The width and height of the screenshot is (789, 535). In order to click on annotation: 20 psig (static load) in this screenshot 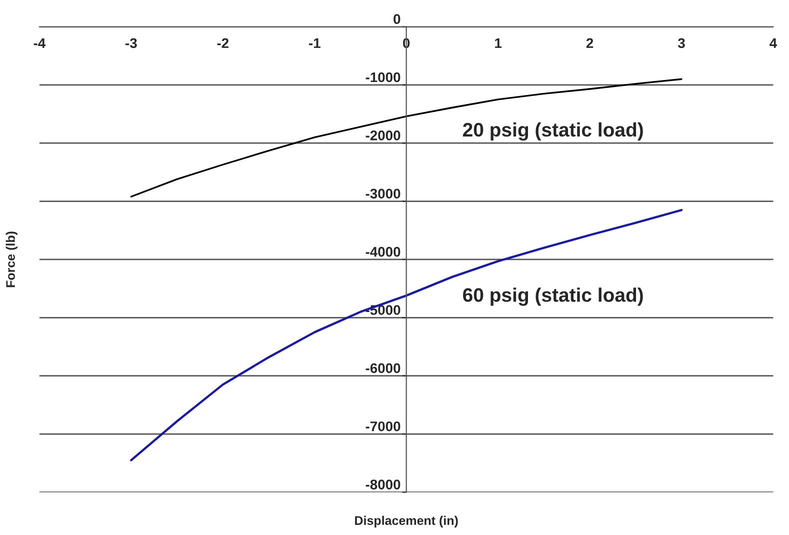, I will do `click(553, 131)`.